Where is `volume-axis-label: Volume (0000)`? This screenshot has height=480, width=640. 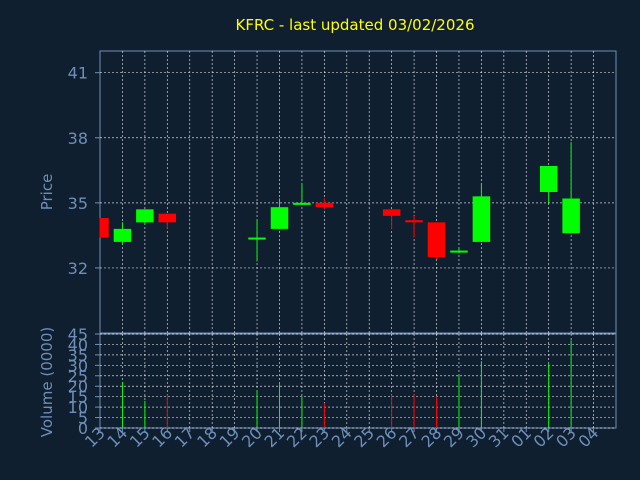
volume-axis-label: Volume (0000) is located at coordinates (47, 382).